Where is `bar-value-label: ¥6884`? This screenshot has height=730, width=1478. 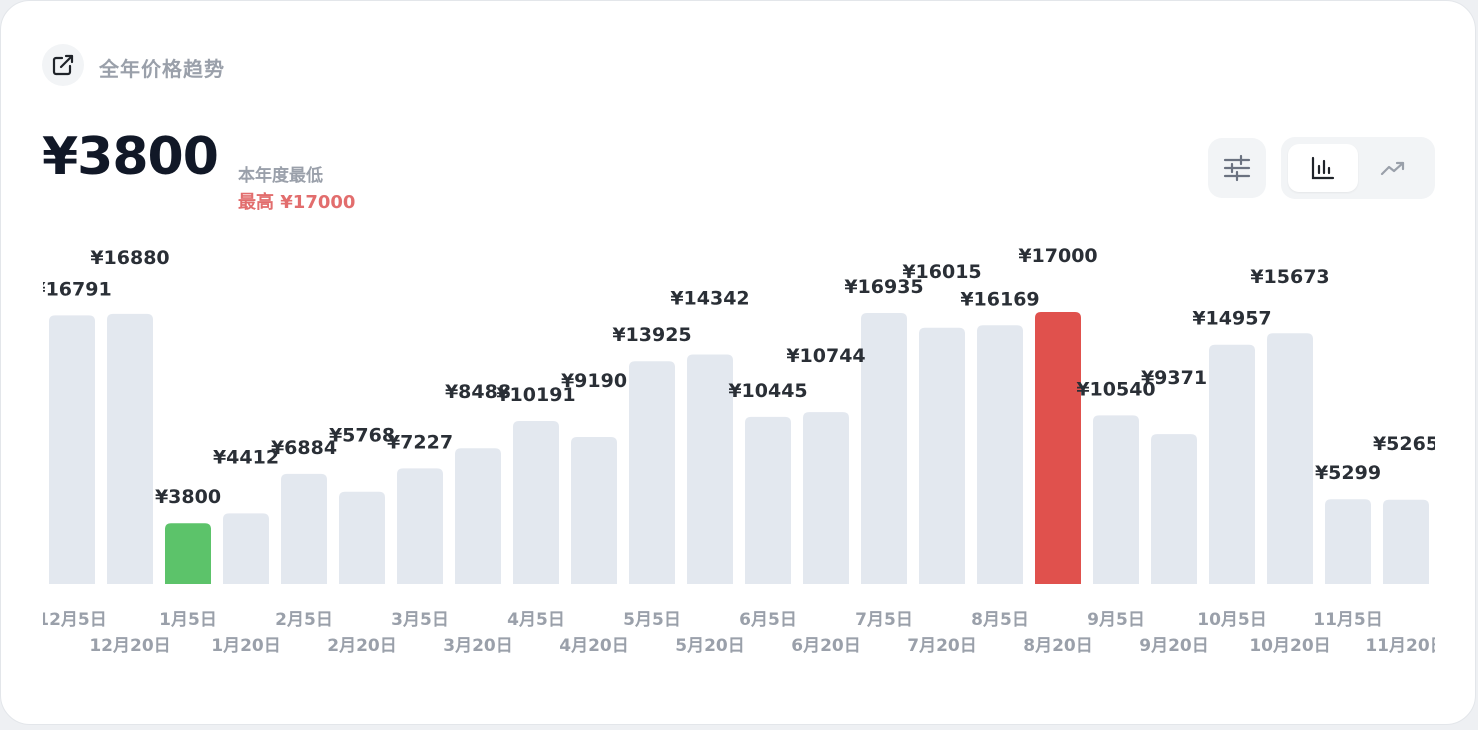 bar-value-label: ¥6884 is located at coordinates (304, 448).